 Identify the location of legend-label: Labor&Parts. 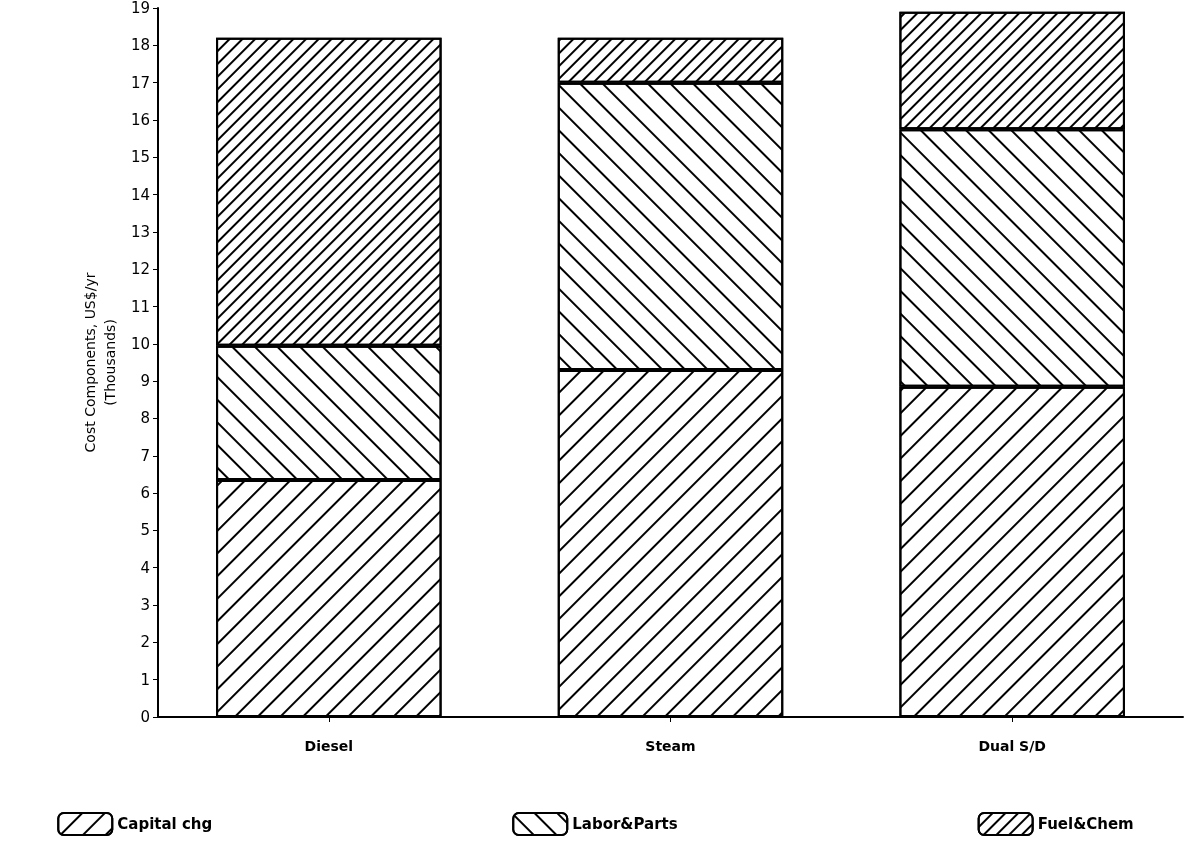
(625, 824).